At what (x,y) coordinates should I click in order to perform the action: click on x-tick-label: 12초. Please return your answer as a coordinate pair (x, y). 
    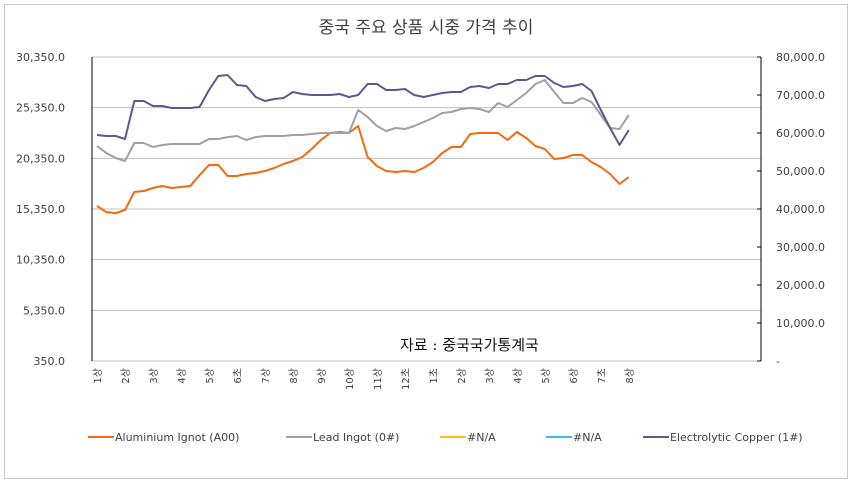
    Looking at the image, I should click on (406, 379).